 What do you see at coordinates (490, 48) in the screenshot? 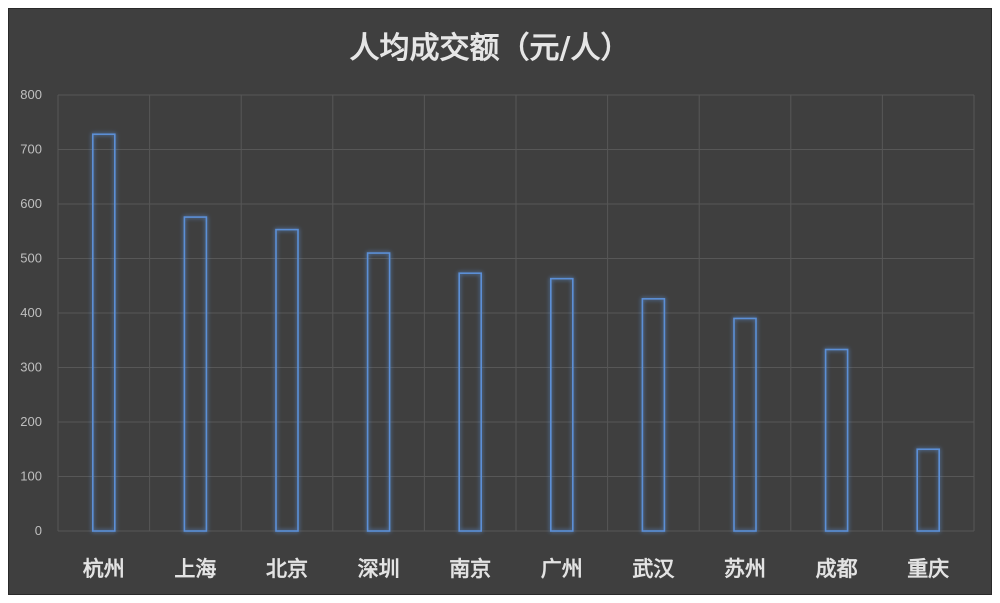
I see `chart-title: 人均成交额（元/人）` at bounding box center [490, 48].